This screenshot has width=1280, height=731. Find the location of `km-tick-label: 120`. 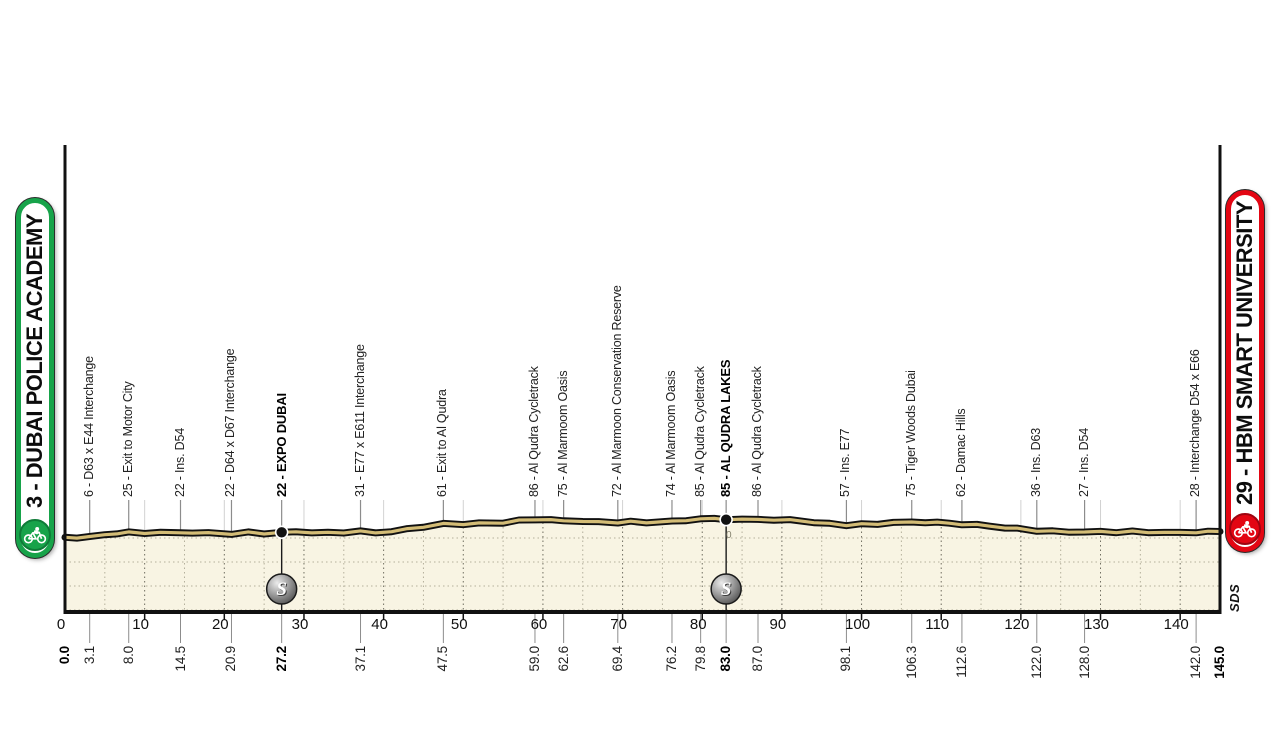

km-tick-label: 120 is located at coordinates (1017, 624).